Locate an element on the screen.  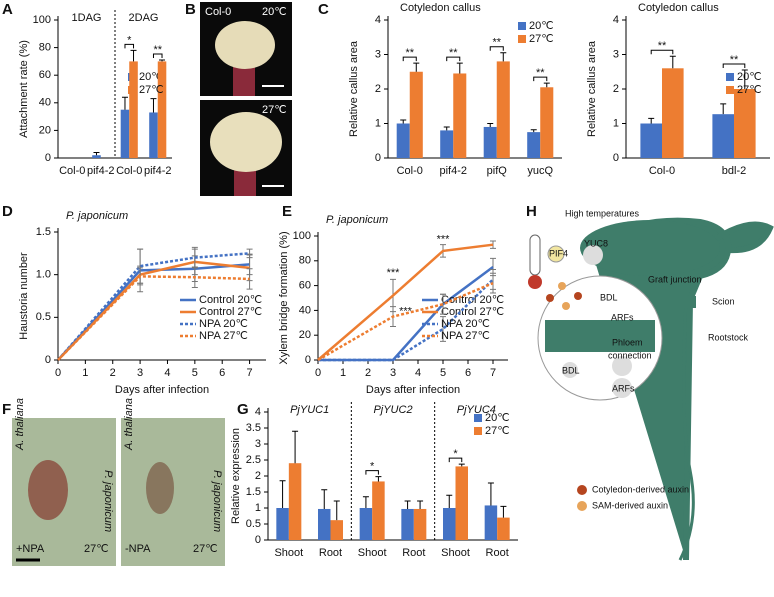
y-tick-label: 100 is located at coordinates (42, 20).